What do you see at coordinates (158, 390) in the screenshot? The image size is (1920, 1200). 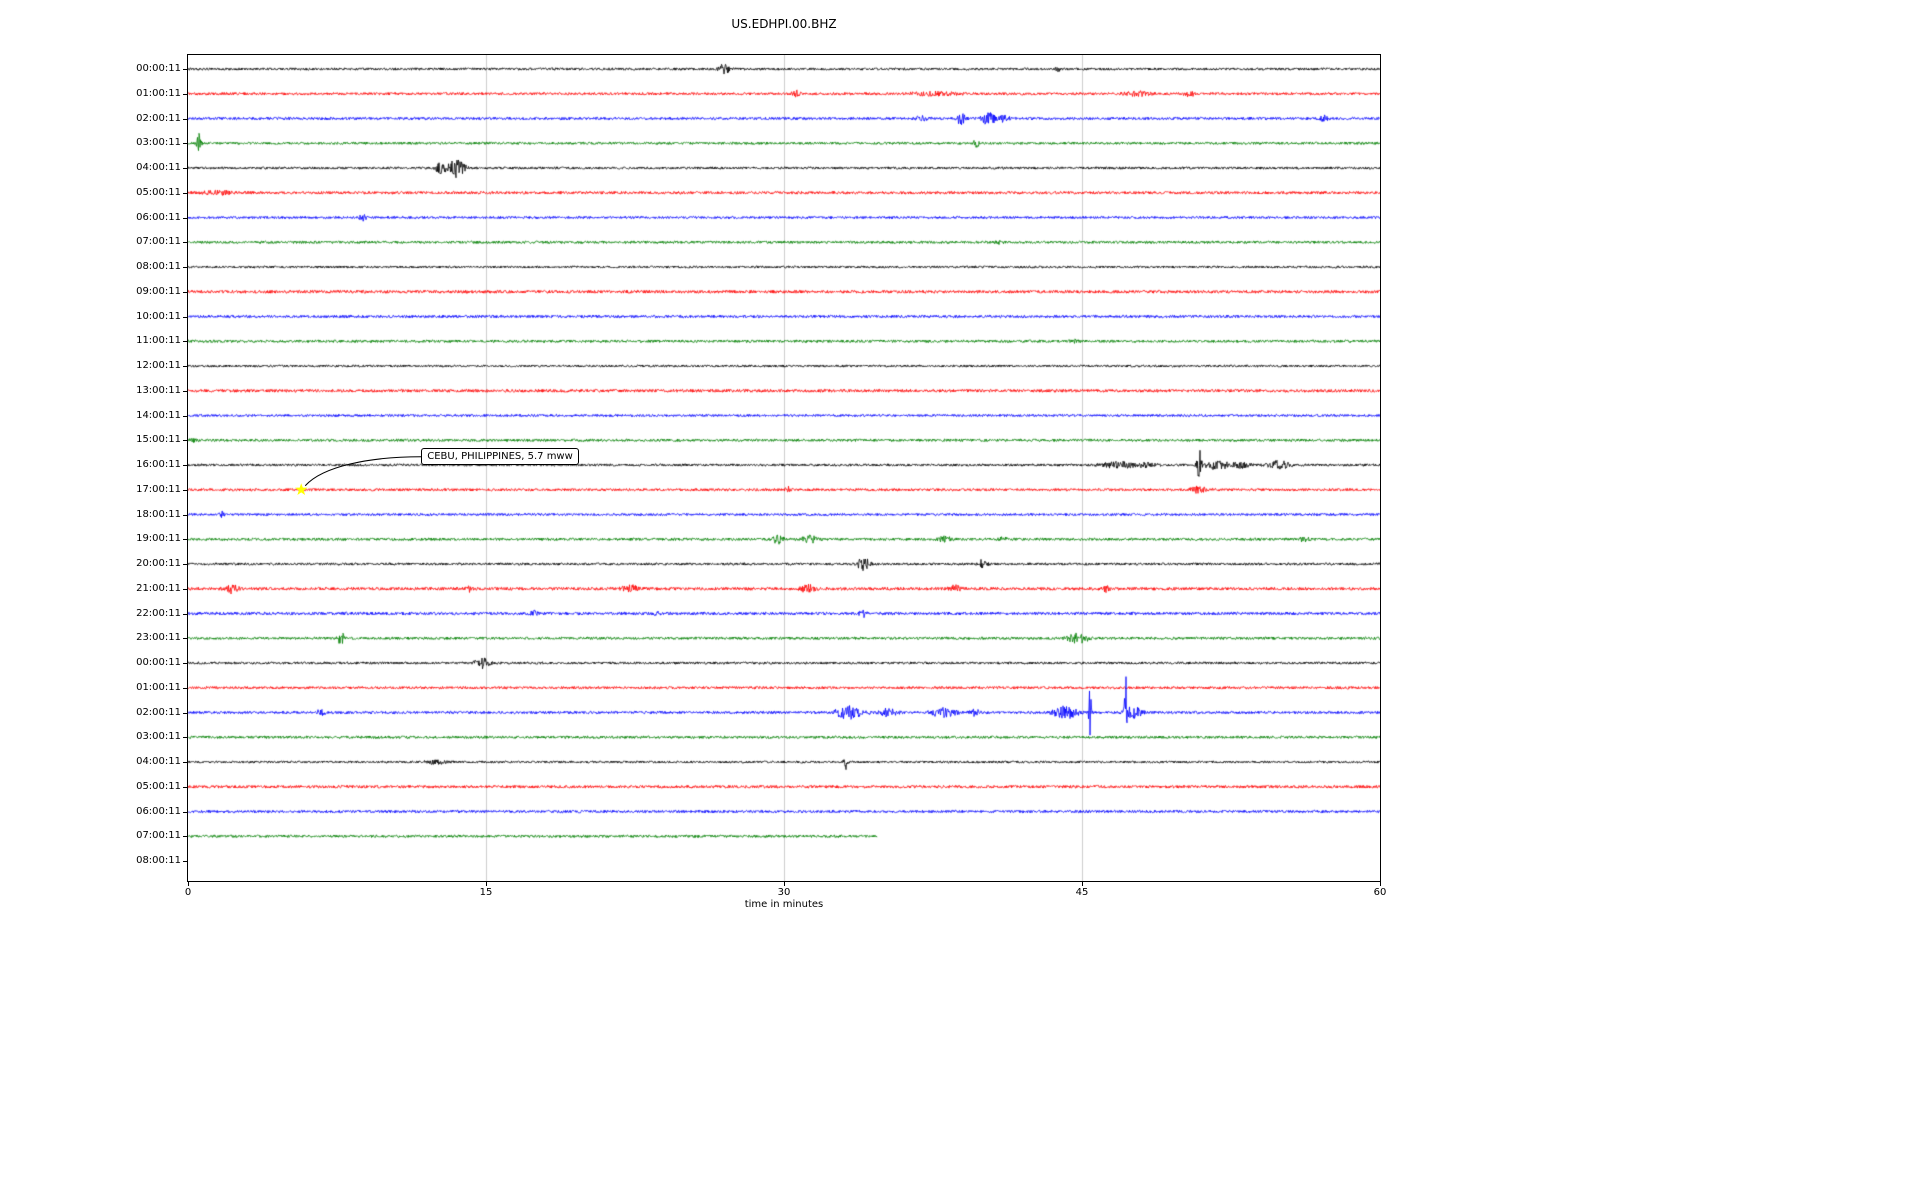 I see `row-time-label: 13:00:11` at bounding box center [158, 390].